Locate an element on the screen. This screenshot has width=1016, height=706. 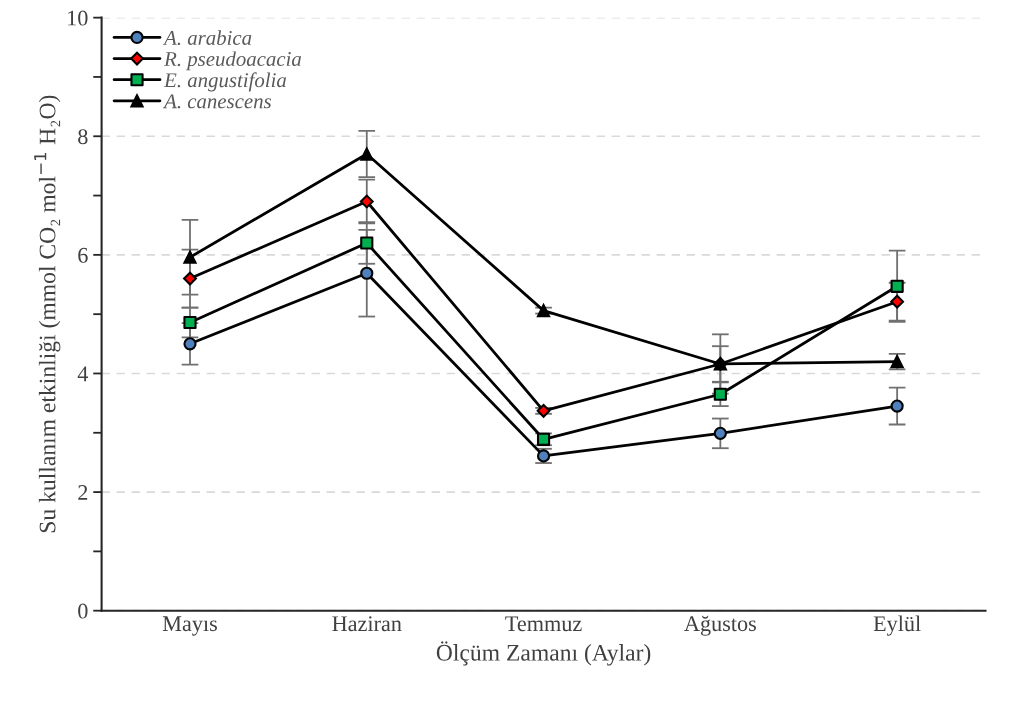
y-axis-title: Su kullanım etkinliği (mmol CO₂ mol$^{−1}$ H₂O) is located at coordinates (47, 314).